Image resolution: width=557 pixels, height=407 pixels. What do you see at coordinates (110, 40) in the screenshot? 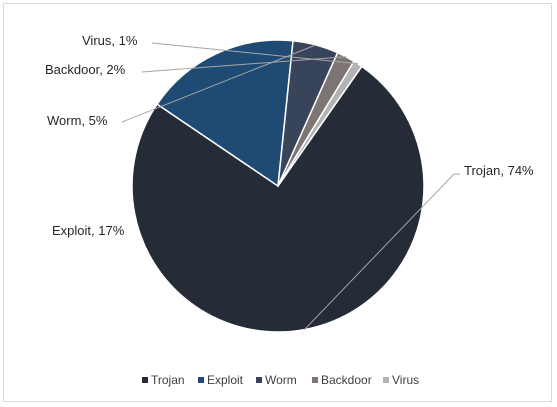
I see `data-label-virus: Virus, 1%` at bounding box center [110, 40].